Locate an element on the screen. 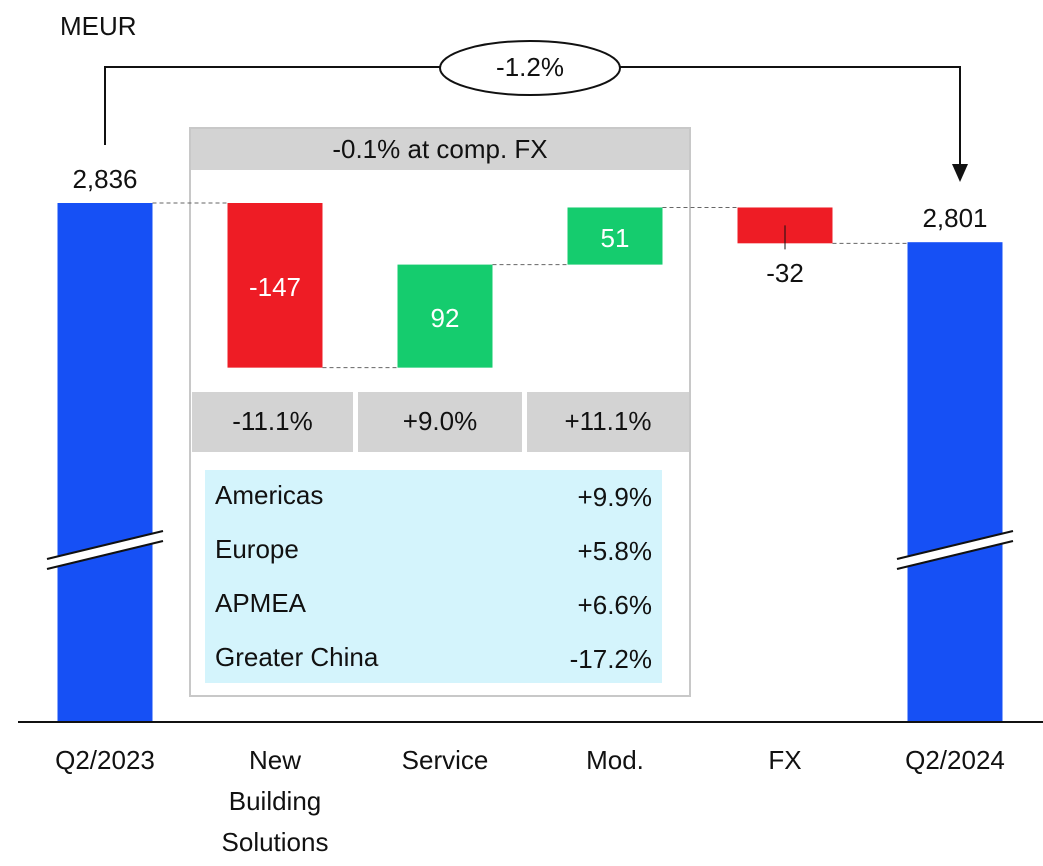 This screenshot has height=866, width=1043. comp-fx-change: -0.1% at comp. FX is located at coordinates (439, 149).